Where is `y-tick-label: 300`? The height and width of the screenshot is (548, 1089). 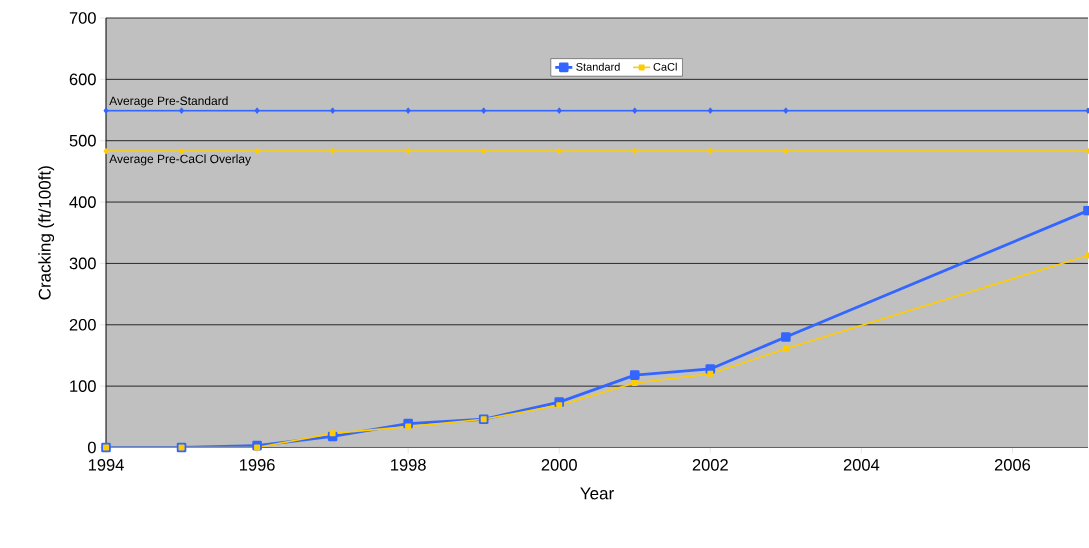 y-tick-label: 300 is located at coordinates (82, 263).